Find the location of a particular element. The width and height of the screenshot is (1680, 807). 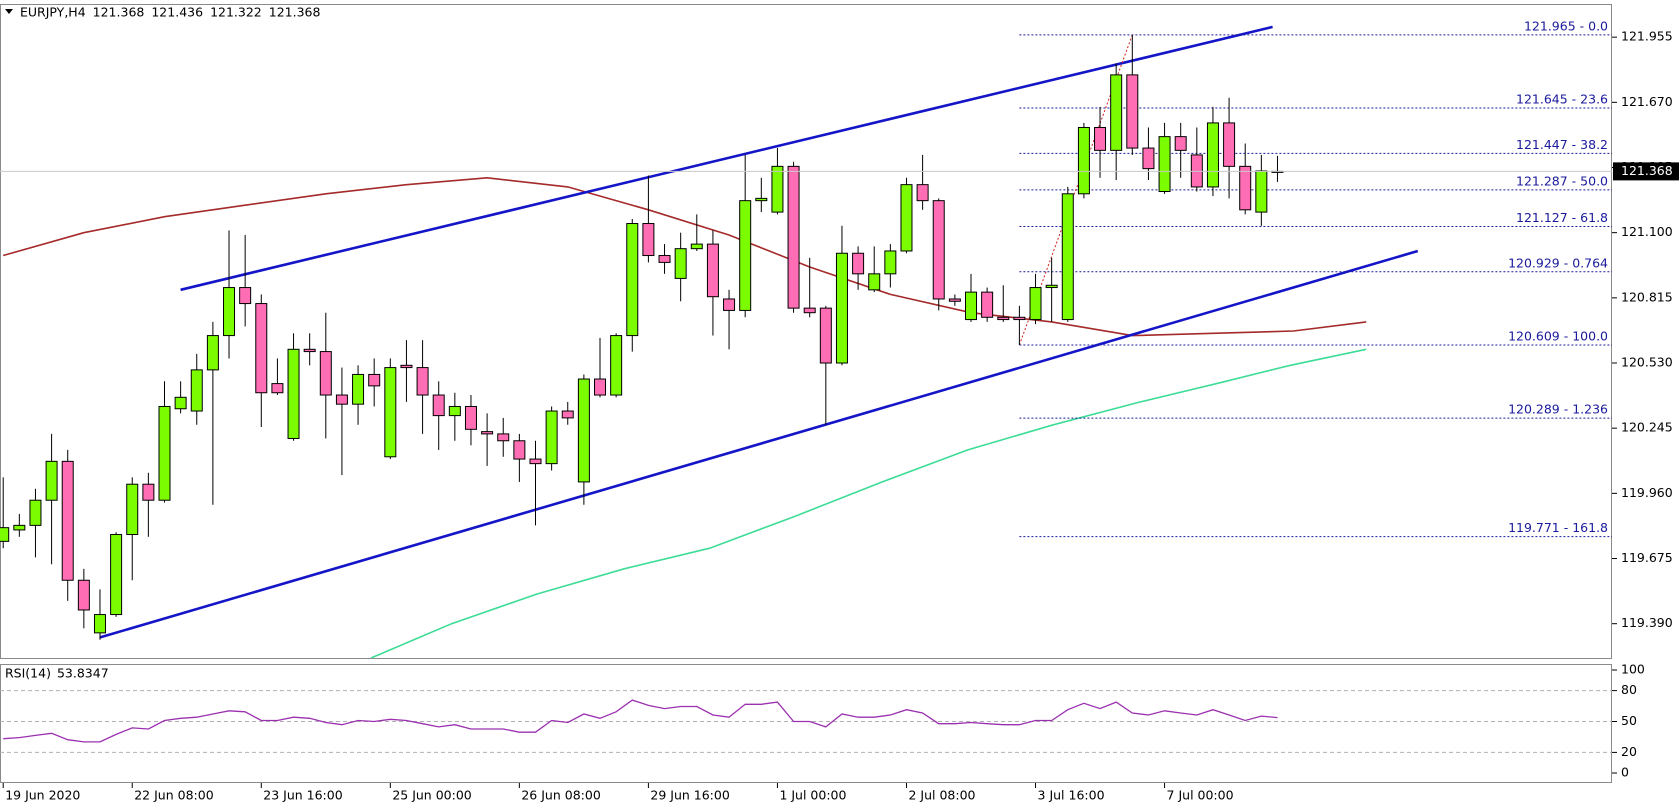

x-tick-label: 19 Jun 2020 is located at coordinates (42, 795).